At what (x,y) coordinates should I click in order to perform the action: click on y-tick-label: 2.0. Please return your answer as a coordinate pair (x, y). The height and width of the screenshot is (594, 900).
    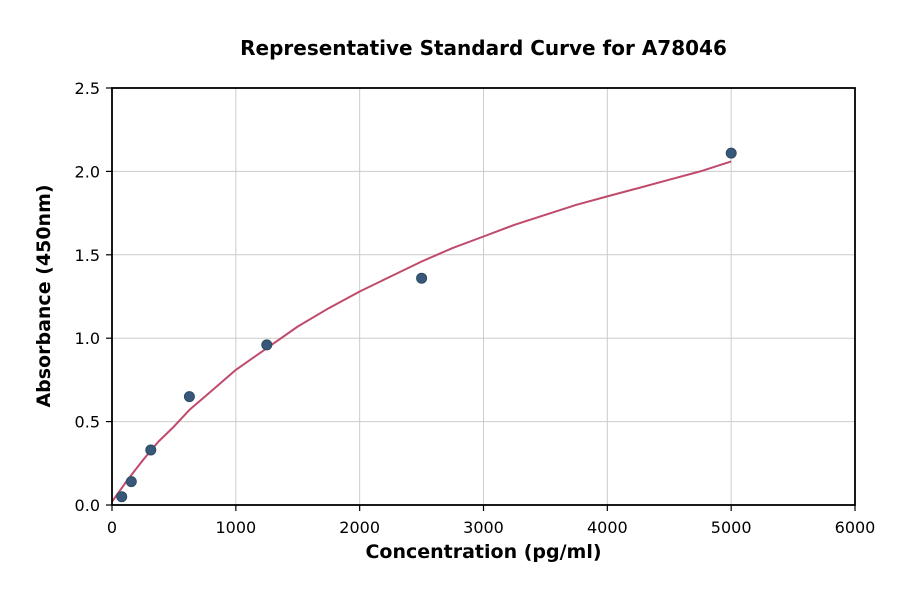
    Looking at the image, I should click on (87, 171).